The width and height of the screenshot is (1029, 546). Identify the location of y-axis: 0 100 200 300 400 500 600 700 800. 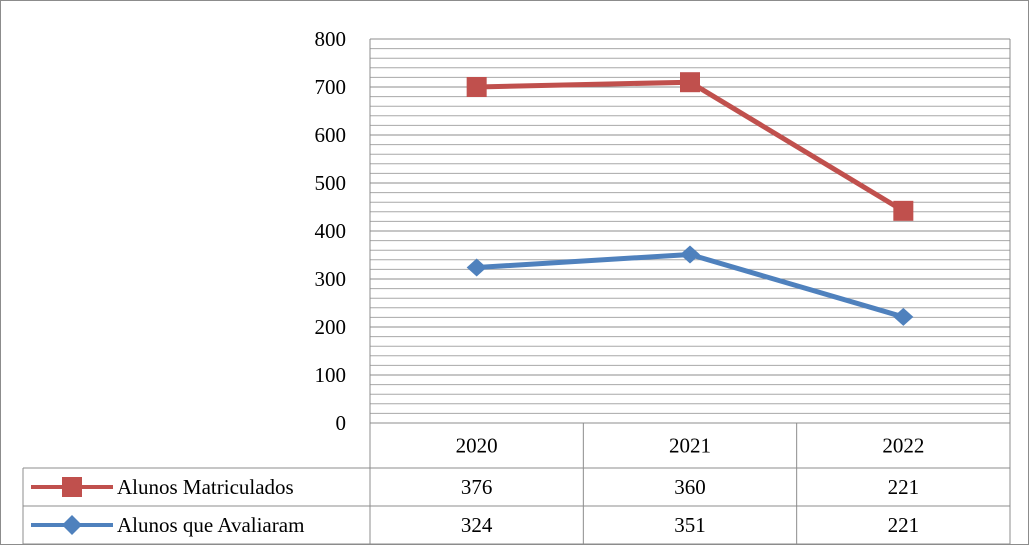
(331, 231).